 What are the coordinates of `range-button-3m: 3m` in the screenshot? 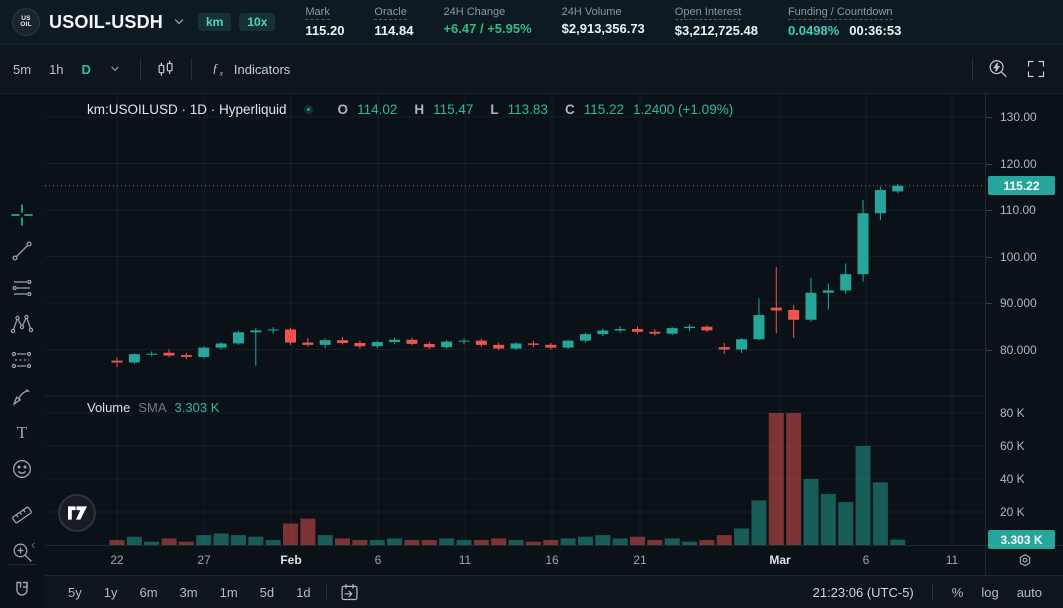 It's located at (188, 592).